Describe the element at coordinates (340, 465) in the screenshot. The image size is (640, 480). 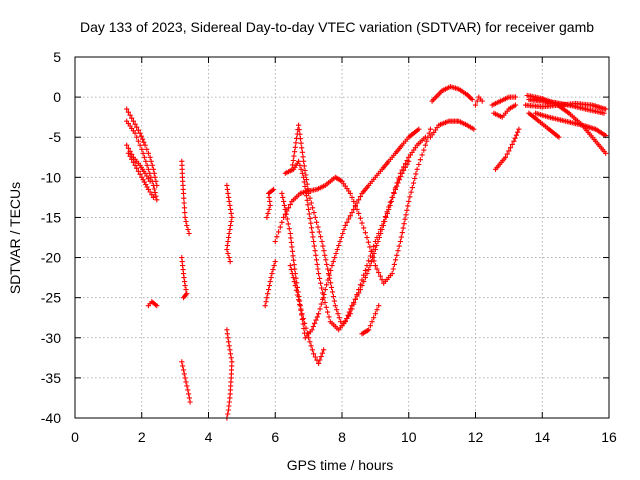
I see `x-axis-label: GPS time / hours` at that location.